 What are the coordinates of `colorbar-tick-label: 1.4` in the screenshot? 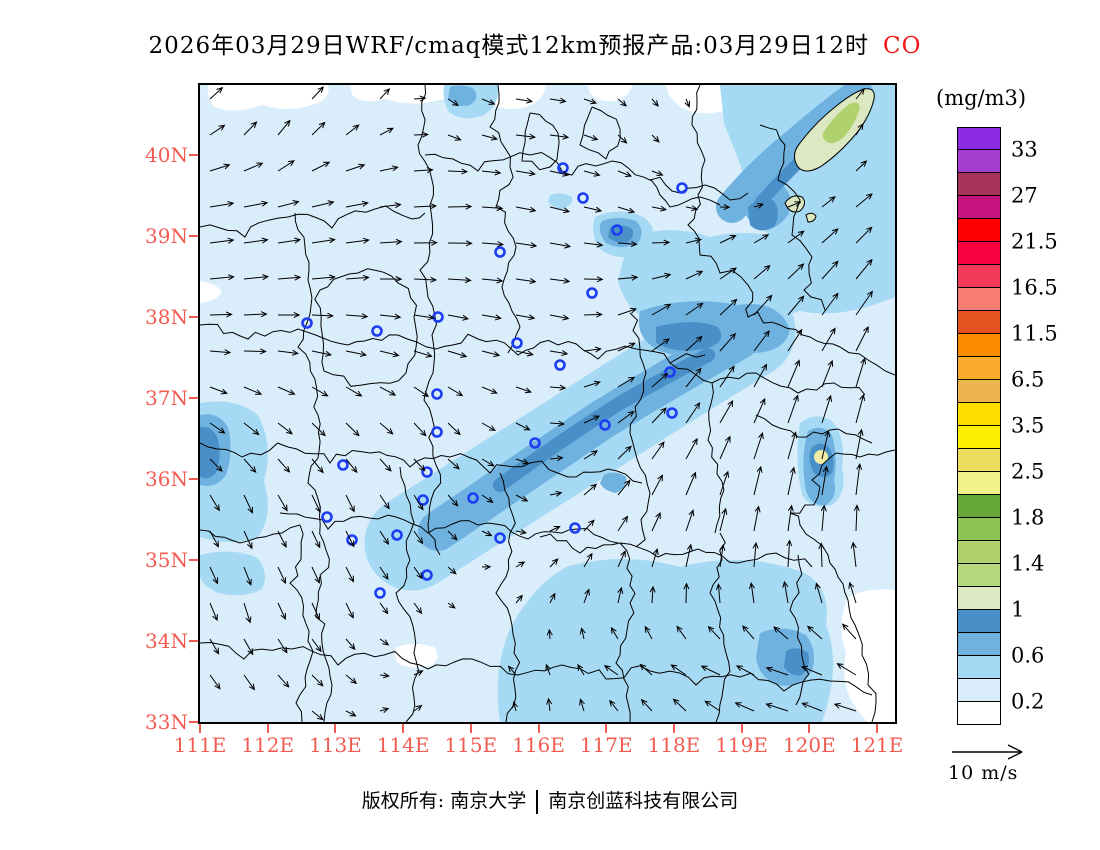 It's located at (1028, 563).